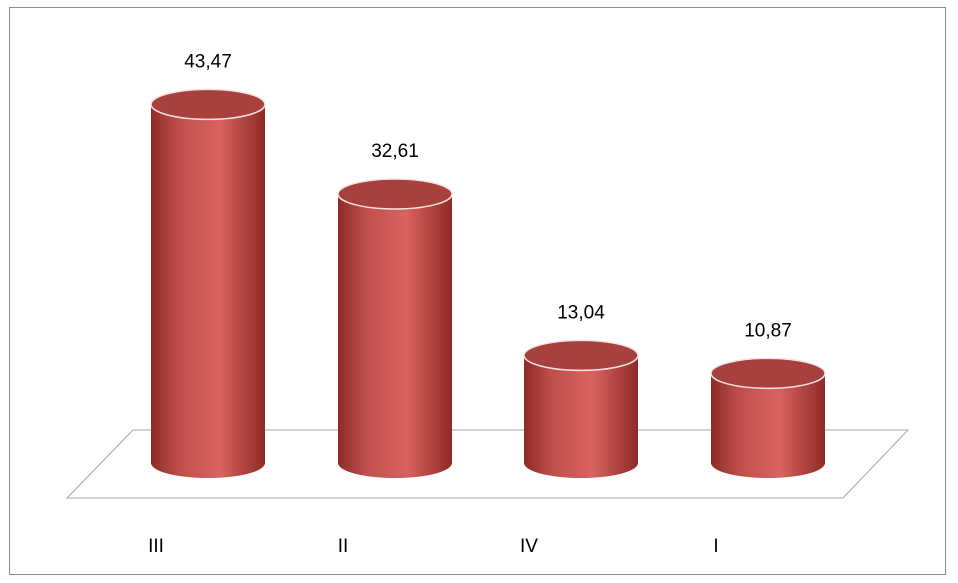 The height and width of the screenshot is (583, 958). I want to click on data-label: 13,04, so click(581, 312).